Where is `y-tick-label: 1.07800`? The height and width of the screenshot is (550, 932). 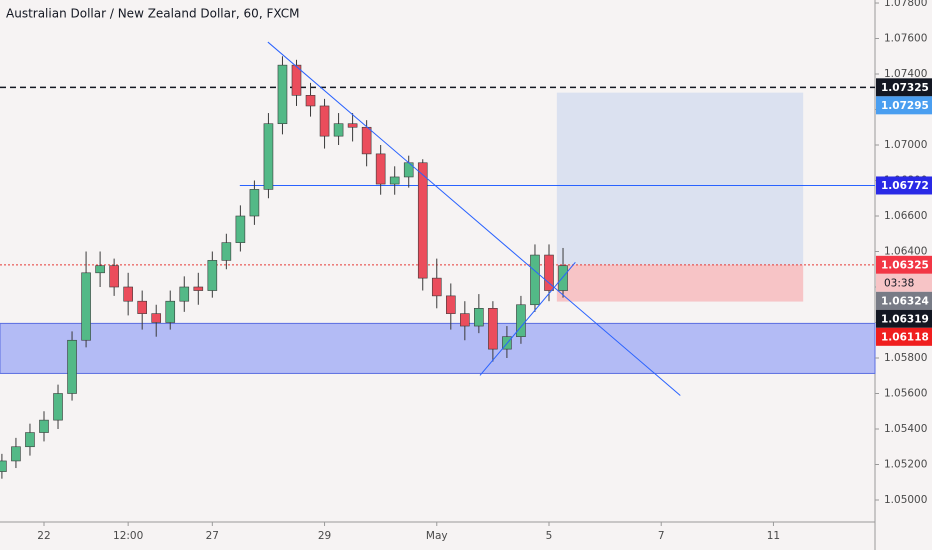
y-tick-label: 1.07800 is located at coordinates (905, 4).